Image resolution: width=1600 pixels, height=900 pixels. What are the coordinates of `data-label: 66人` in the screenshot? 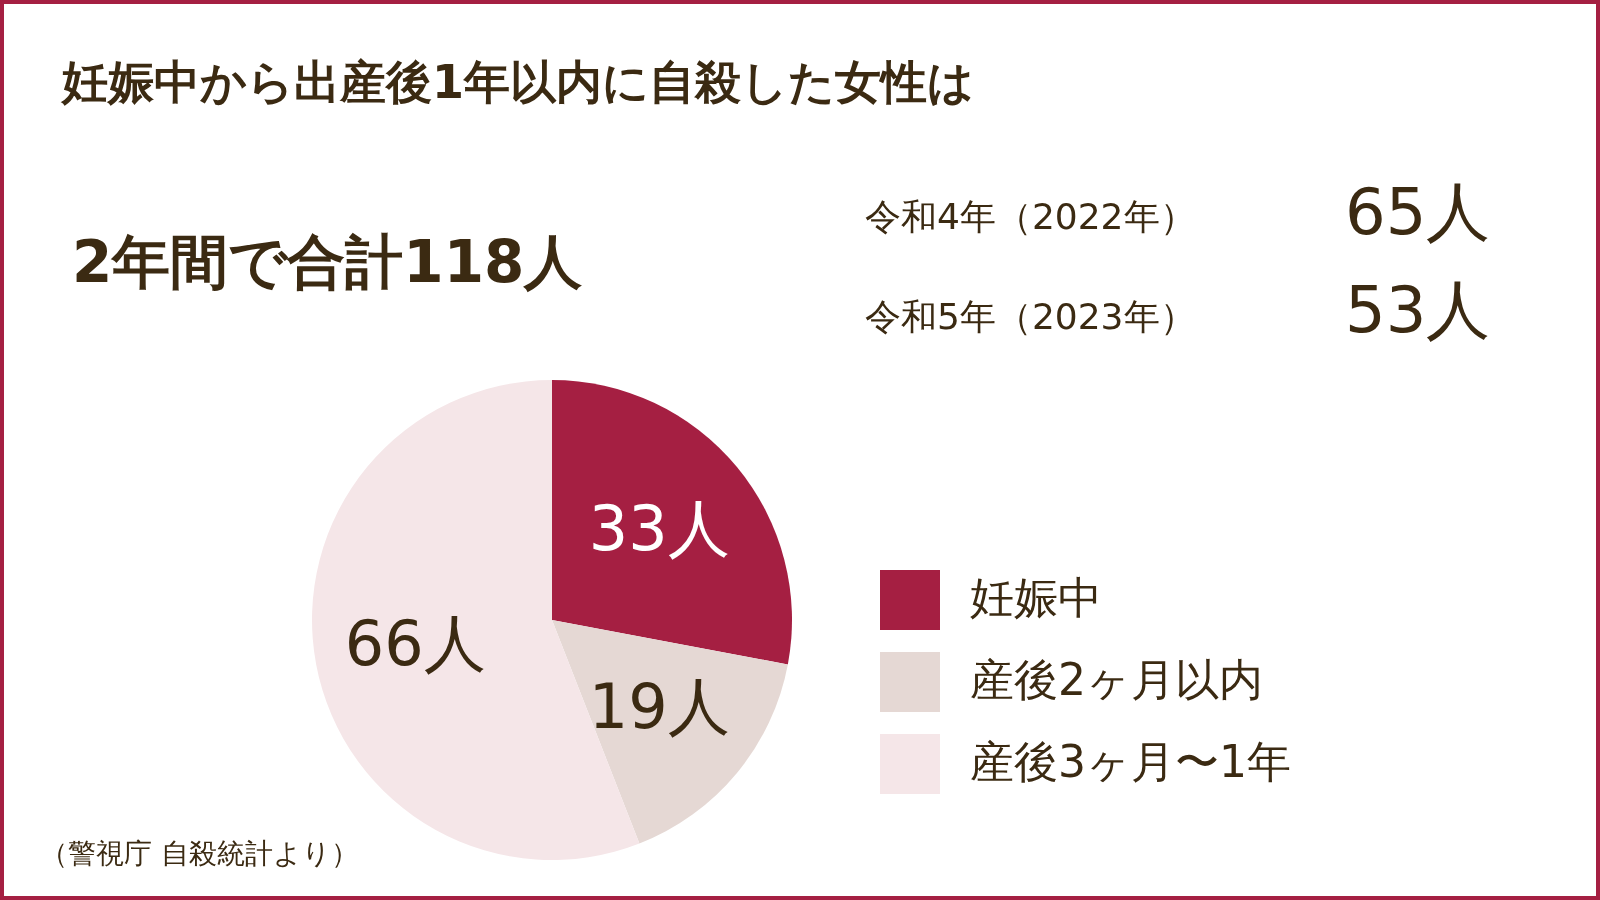 It's located at (415, 643).